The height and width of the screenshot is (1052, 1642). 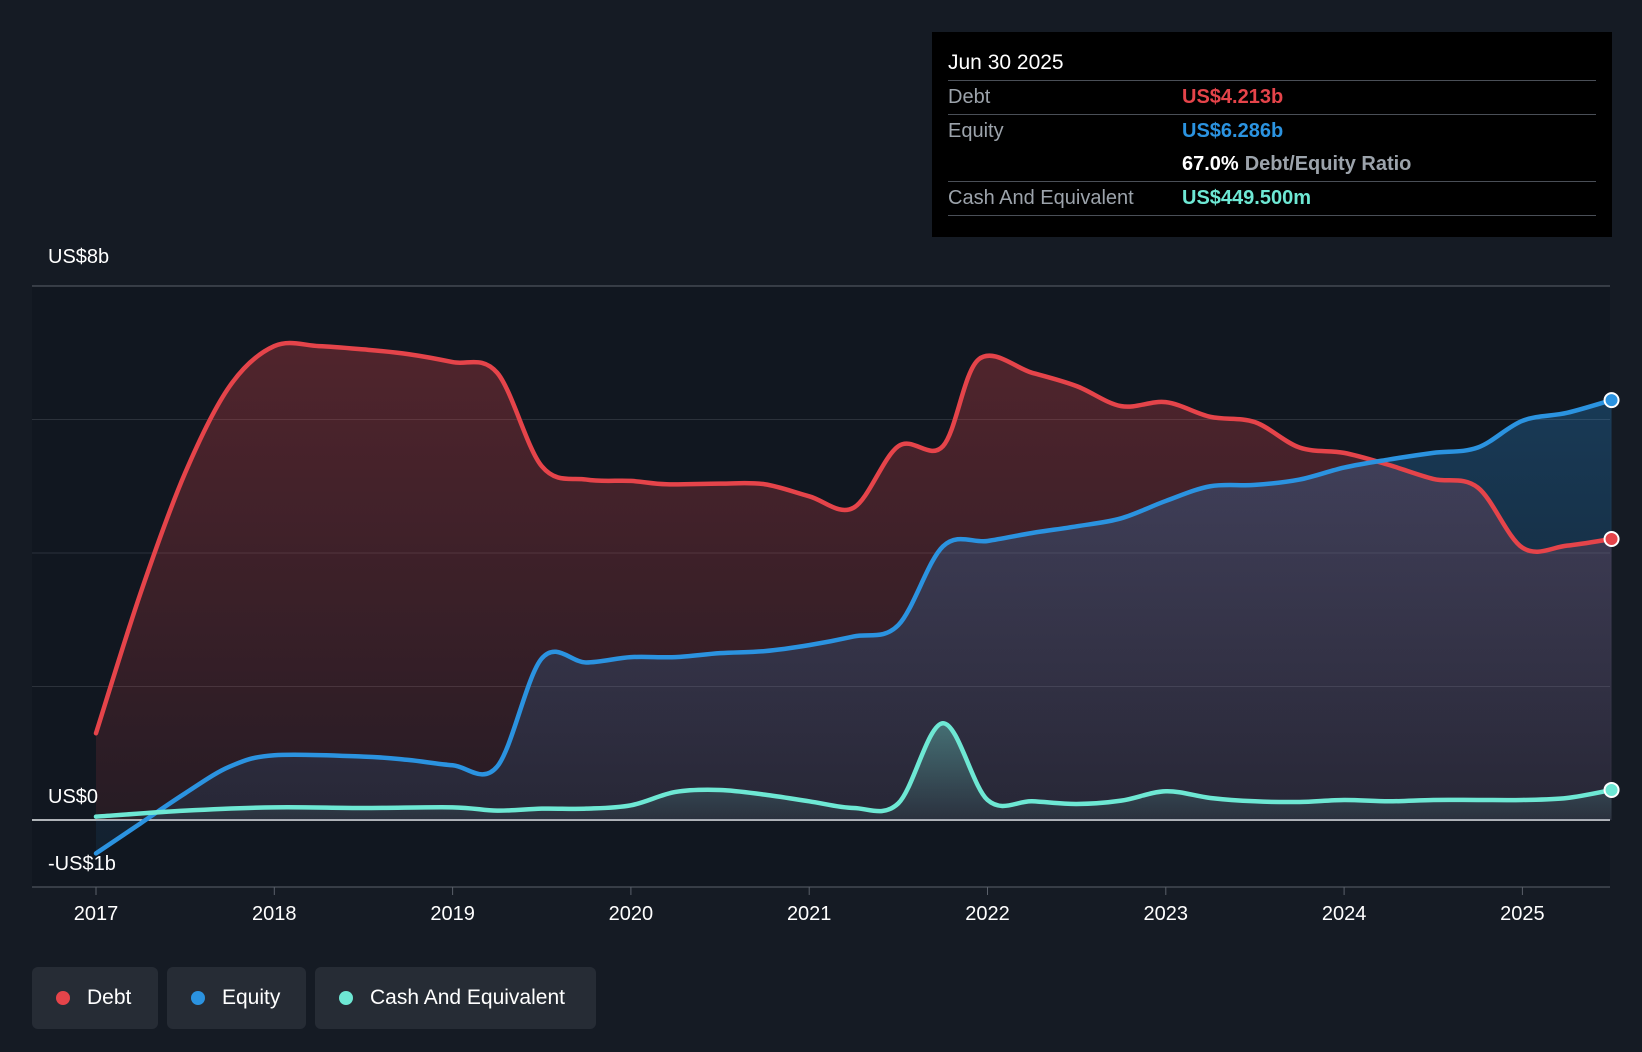 I want to click on legend-cash-label: Cash And Equivalent, so click(x=467, y=997).